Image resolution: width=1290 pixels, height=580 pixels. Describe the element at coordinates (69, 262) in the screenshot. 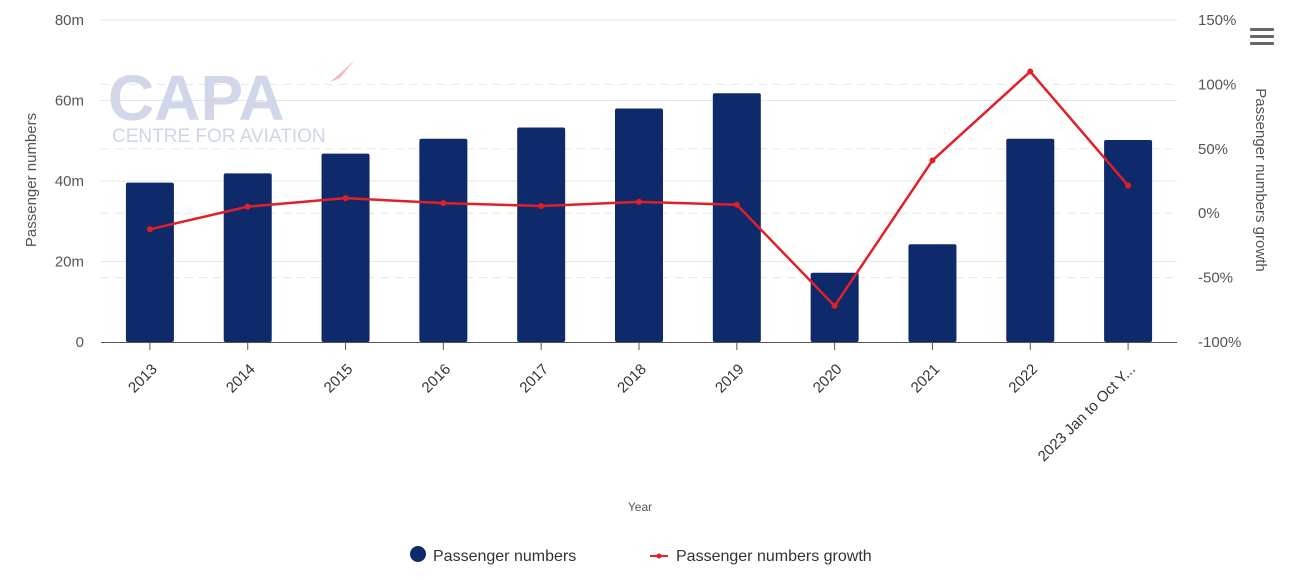

I see `y-left-tick-label: 20m` at that location.